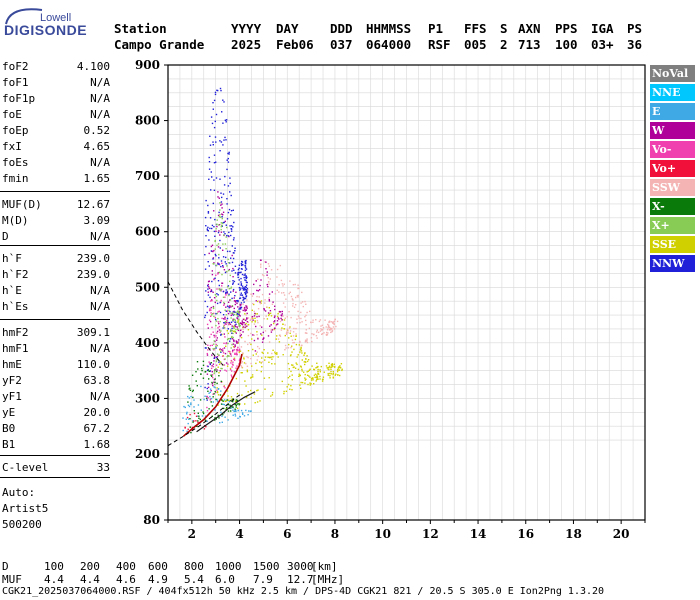  Describe the element at coordinates (335, 534) in the screenshot. I see `x-tick-label: 8` at that location.